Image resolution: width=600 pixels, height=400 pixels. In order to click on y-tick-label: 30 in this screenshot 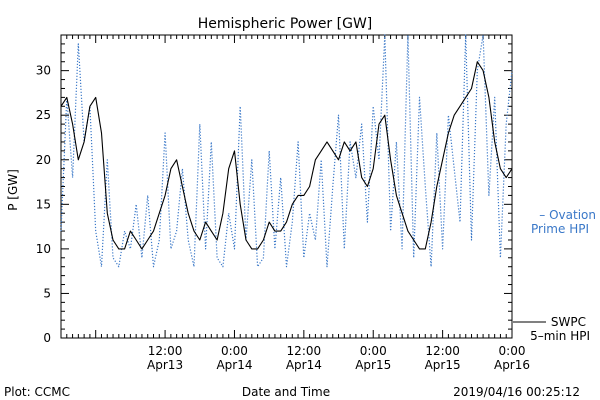, I will do `click(43, 71)`.